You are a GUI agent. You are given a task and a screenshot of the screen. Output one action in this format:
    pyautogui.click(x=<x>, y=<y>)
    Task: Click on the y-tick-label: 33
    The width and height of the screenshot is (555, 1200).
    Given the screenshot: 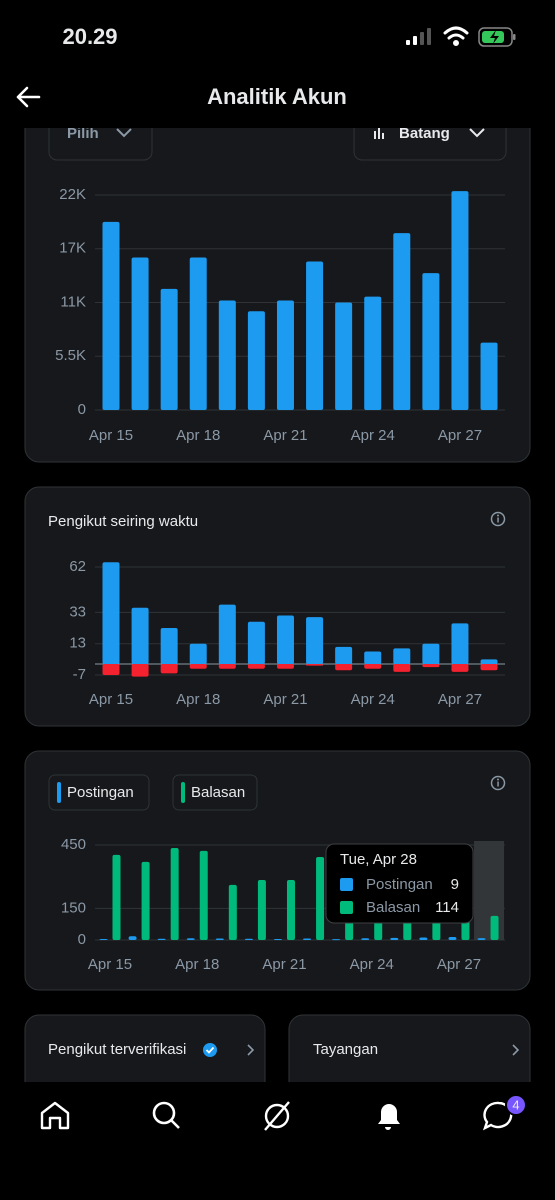 What is the action you would take?
    pyautogui.click(x=77, y=611)
    